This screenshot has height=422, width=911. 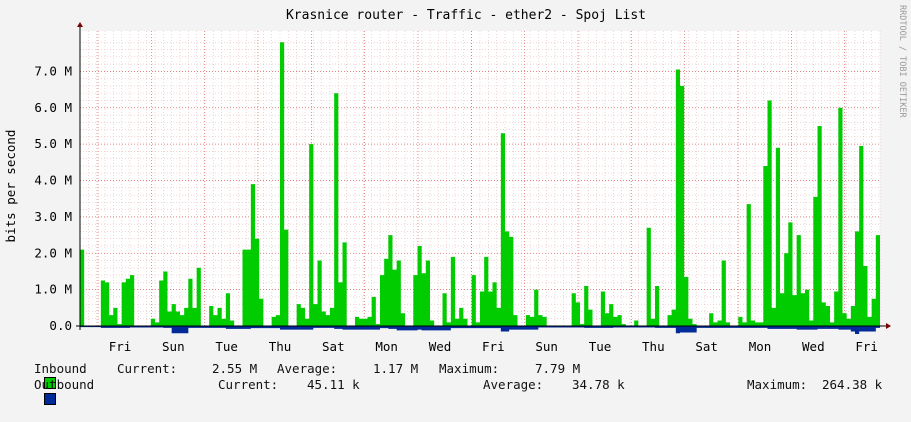 What do you see at coordinates (53, 180) in the screenshot?
I see `y-tick-label: 4.0 M` at bounding box center [53, 180].